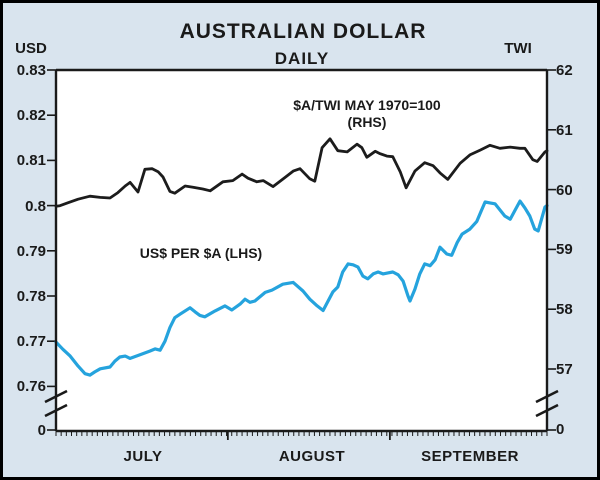  Describe the element at coordinates (547, 403) in the screenshot. I see `right-axis-break-mark` at that location.